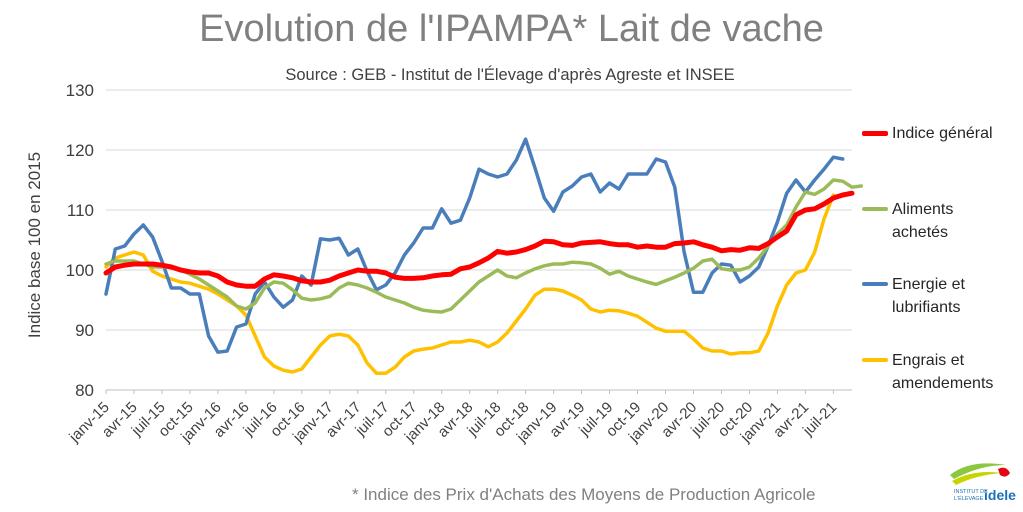 This screenshot has height=512, width=1023. Describe the element at coordinates (84, 390) in the screenshot. I see `y-tick-label: 80` at that location.